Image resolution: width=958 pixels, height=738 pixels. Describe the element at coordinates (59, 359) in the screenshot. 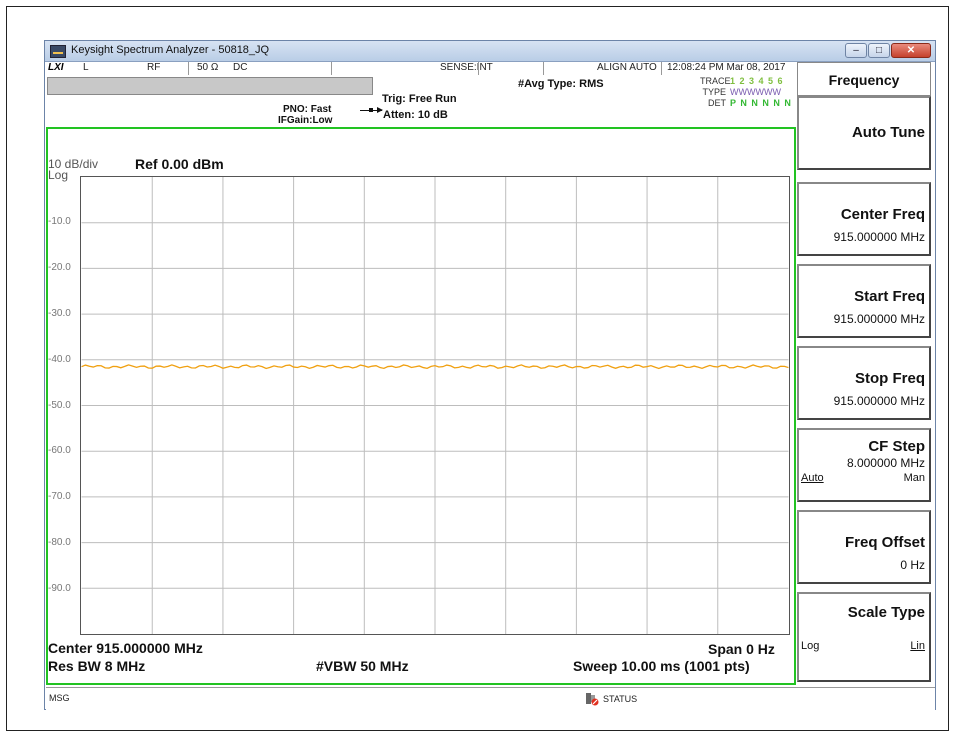

I see `y-tick-label: -40.0` at that location.